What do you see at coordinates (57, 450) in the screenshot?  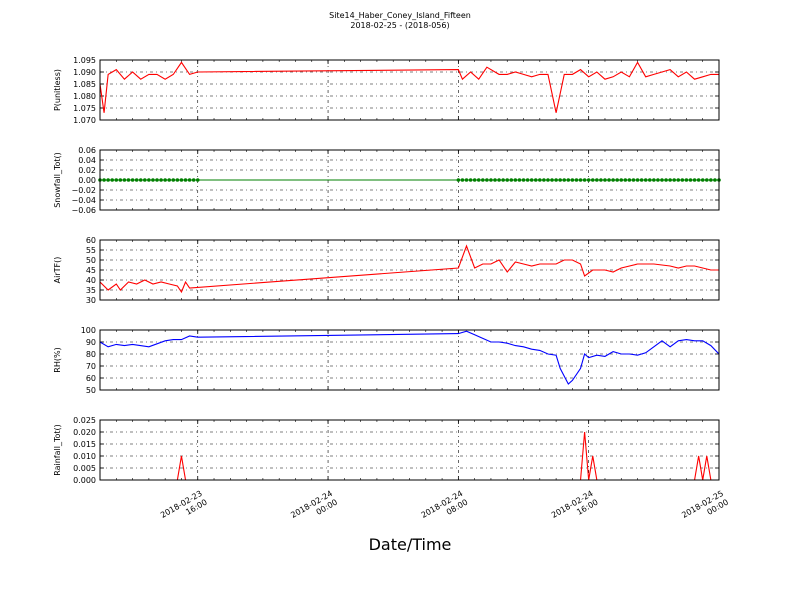 I see `y-axis-label: Rainfall_Tot()` at bounding box center [57, 450].